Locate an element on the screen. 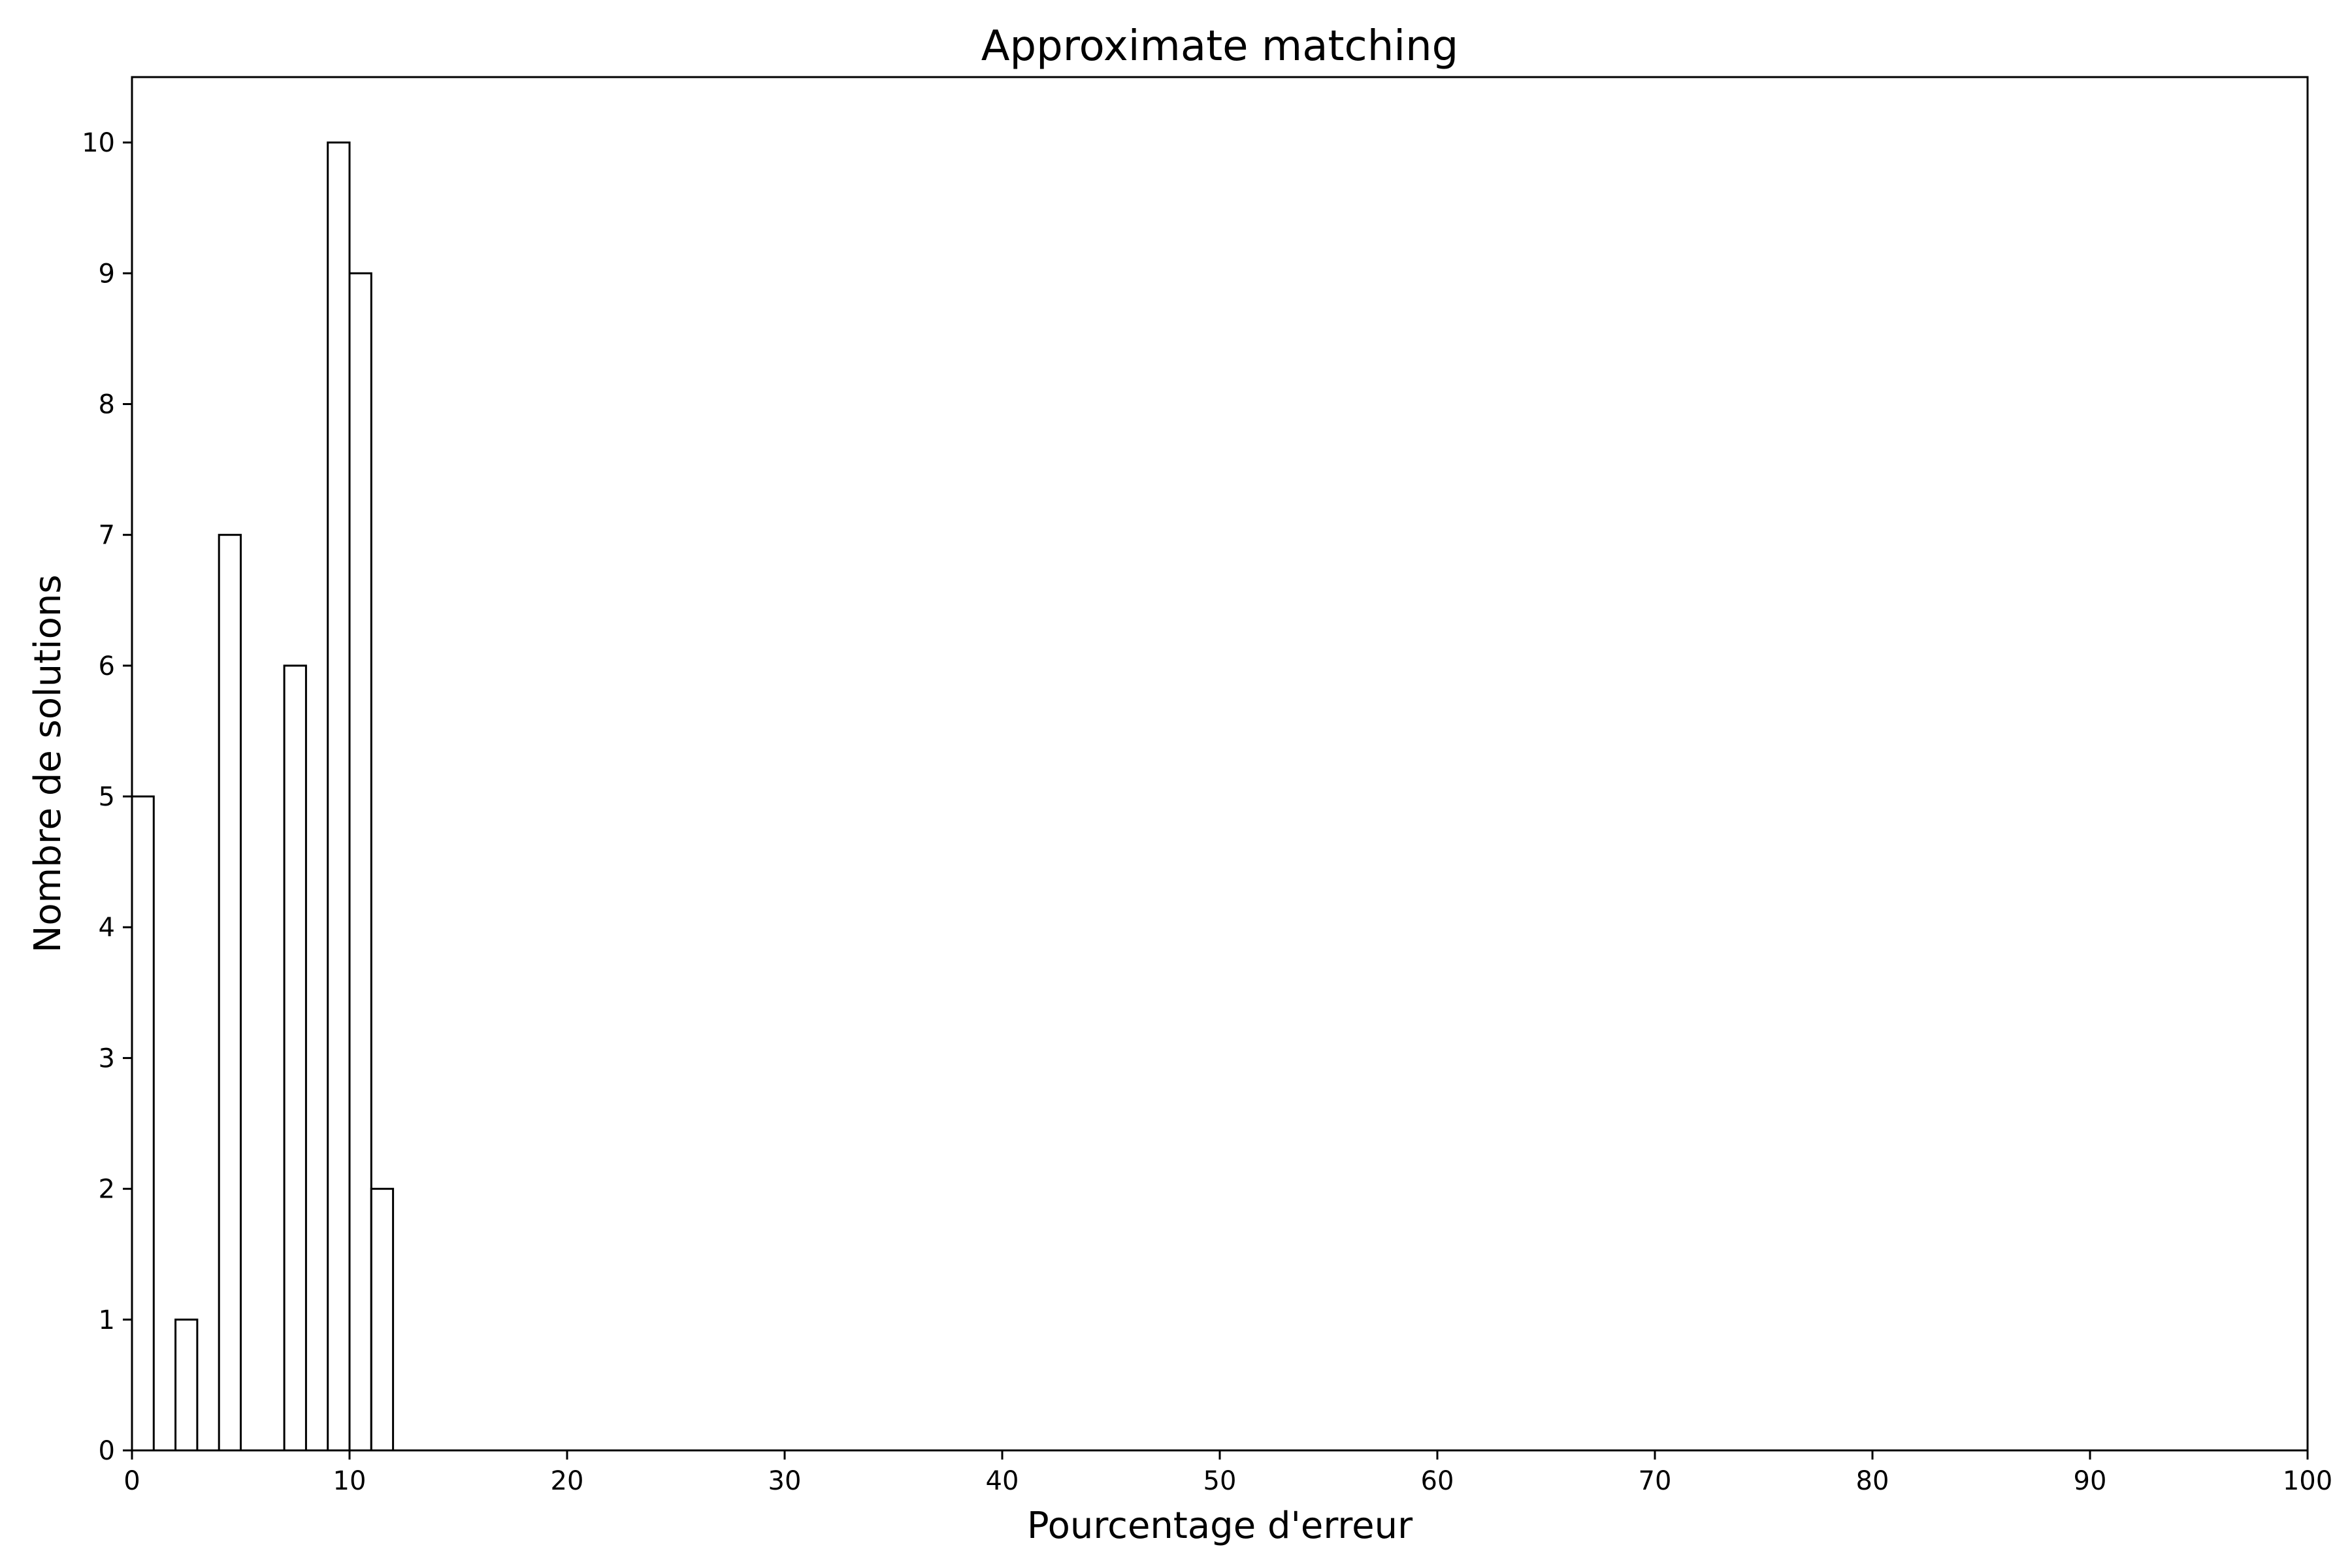 The width and height of the screenshot is (2352, 1568). x-tick-label-7: 70 is located at coordinates (1655, 1481).